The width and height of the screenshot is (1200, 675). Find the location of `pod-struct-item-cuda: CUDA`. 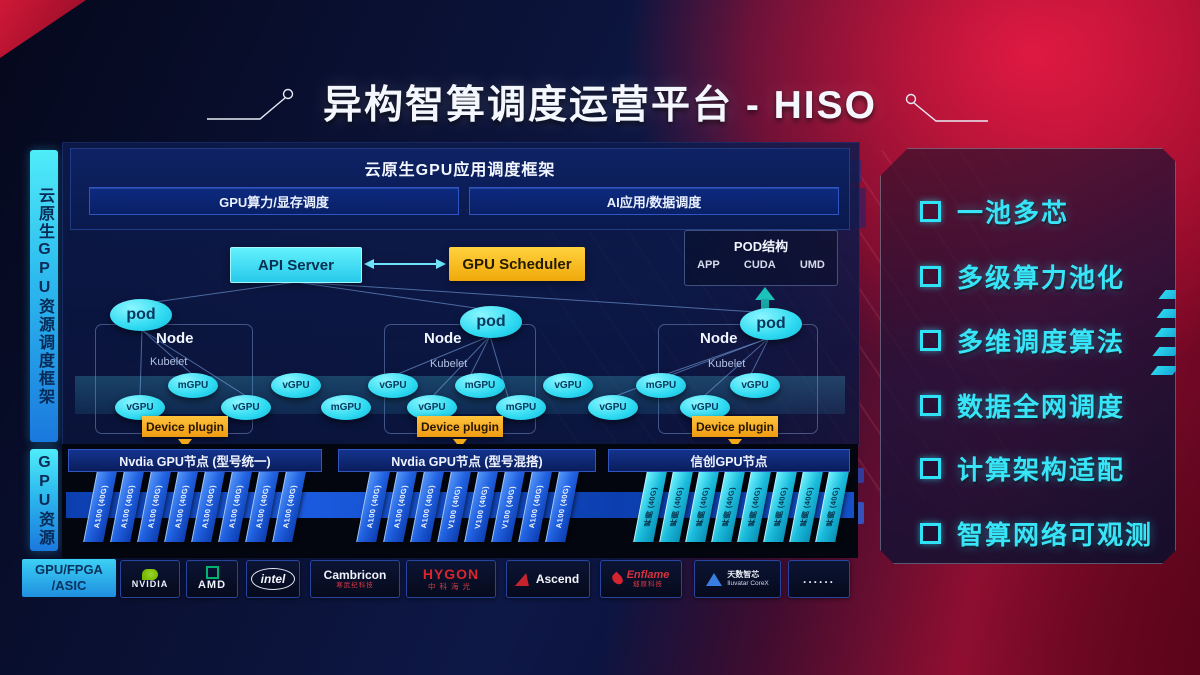

pod-struct-item-cuda: CUDA is located at coordinates (759, 265).